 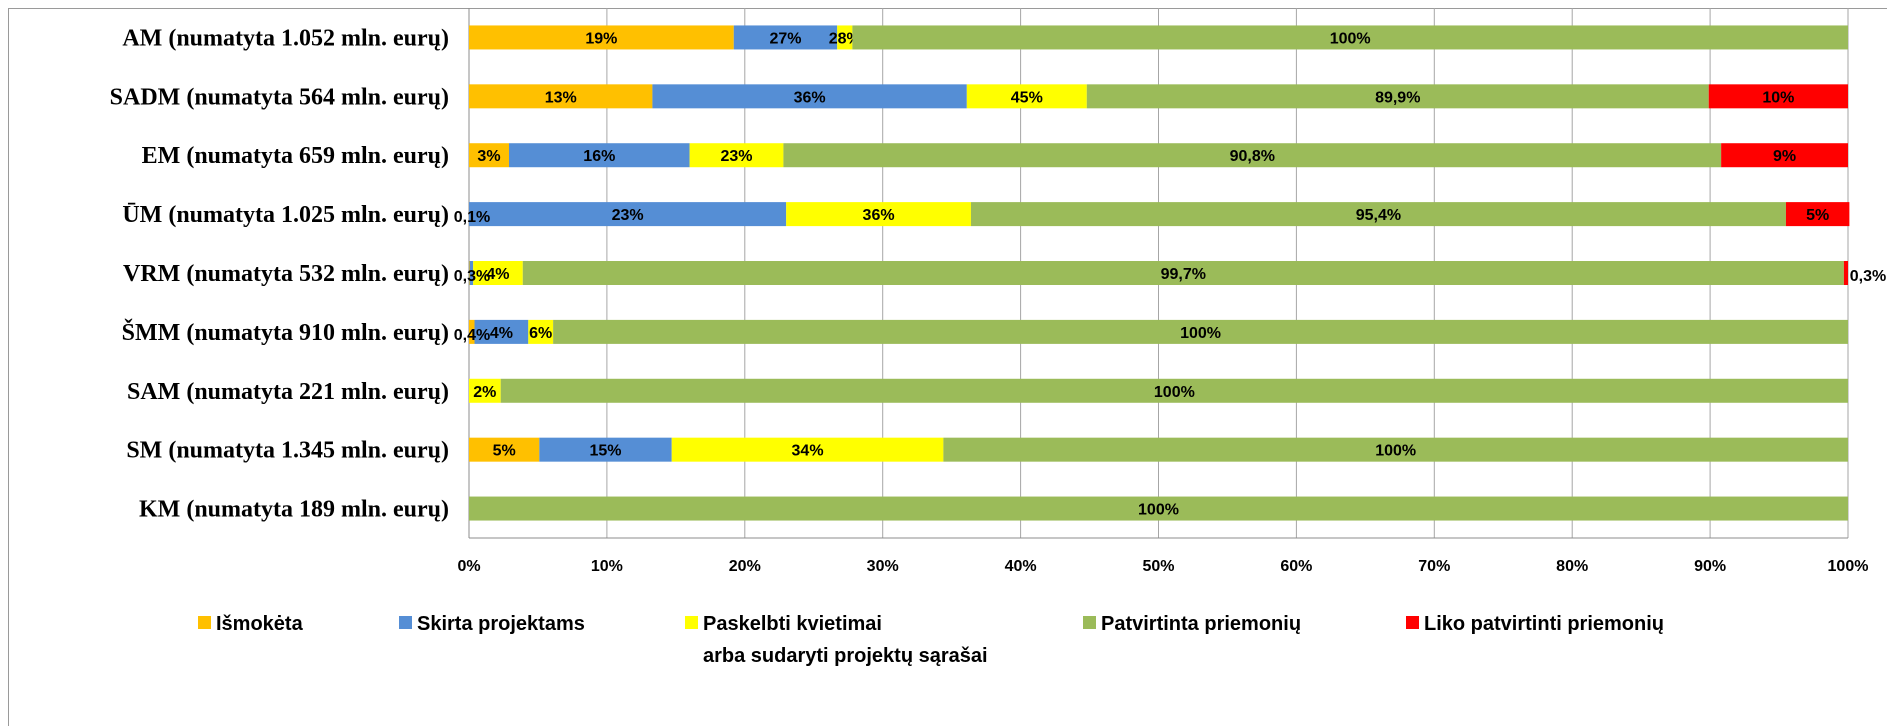 I want to click on data-label: 0,4%, so click(x=472, y=335).